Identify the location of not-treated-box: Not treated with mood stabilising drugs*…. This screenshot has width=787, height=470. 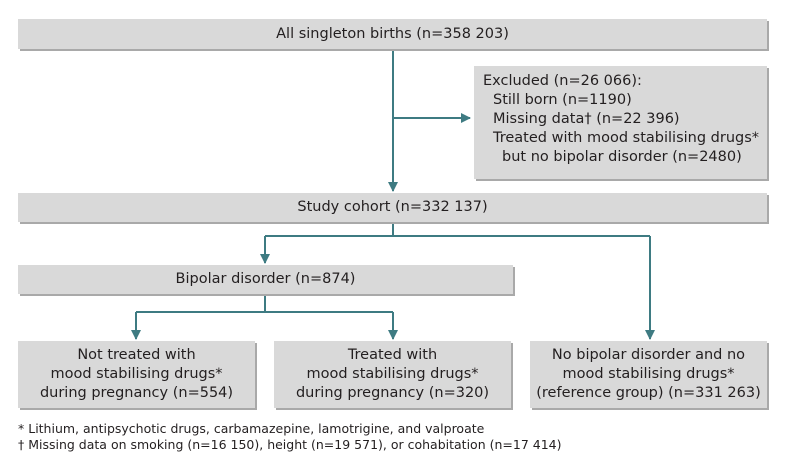
(136, 374).